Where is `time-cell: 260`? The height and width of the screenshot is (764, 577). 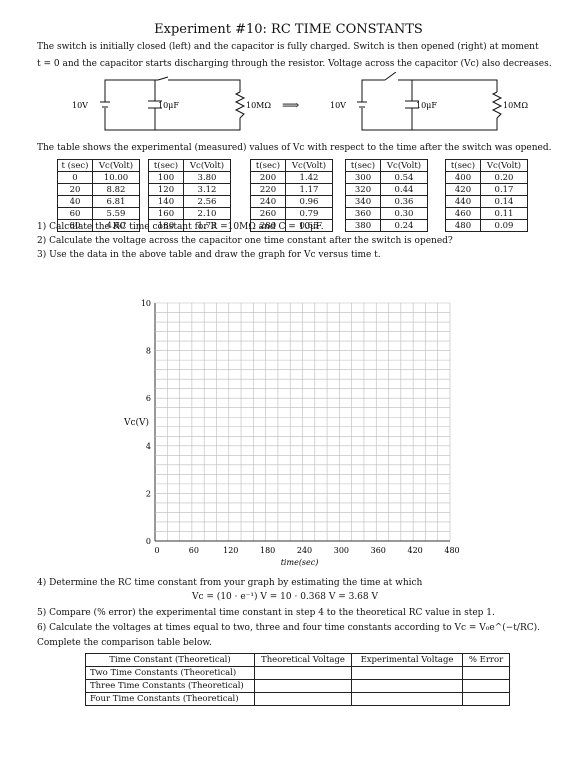 time-cell: 260 is located at coordinates (268, 213).